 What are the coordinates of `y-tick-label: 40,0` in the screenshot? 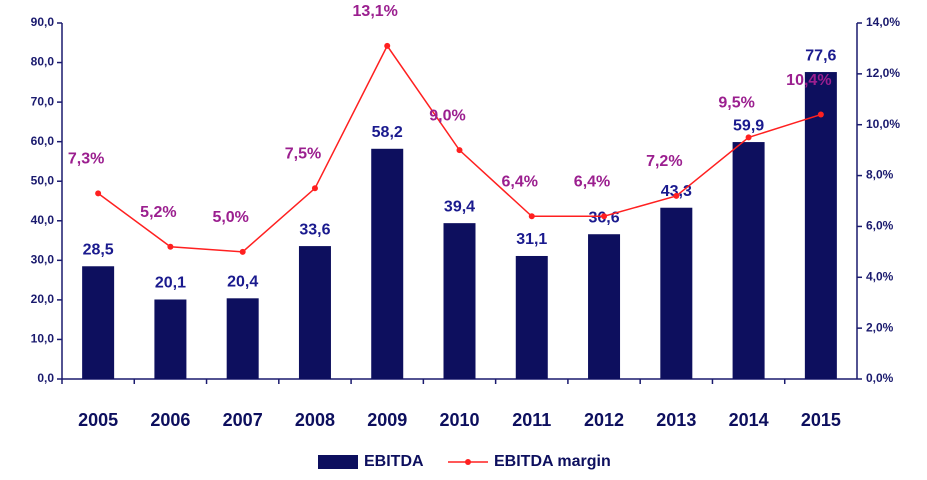 It's located at (43, 220).